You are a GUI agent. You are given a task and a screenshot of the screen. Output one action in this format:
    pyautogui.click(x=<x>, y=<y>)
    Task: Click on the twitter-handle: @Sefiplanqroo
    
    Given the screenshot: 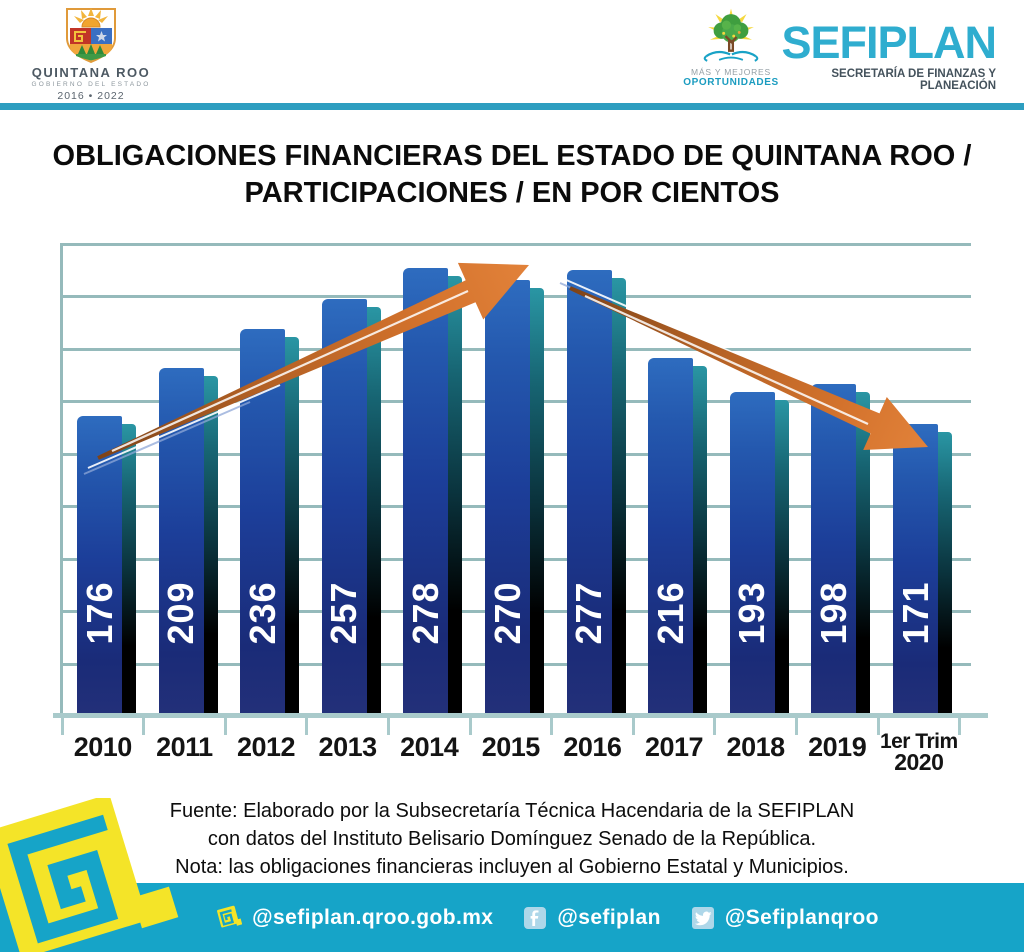 What is the action you would take?
    pyautogui.click(x=801, y=917)
    